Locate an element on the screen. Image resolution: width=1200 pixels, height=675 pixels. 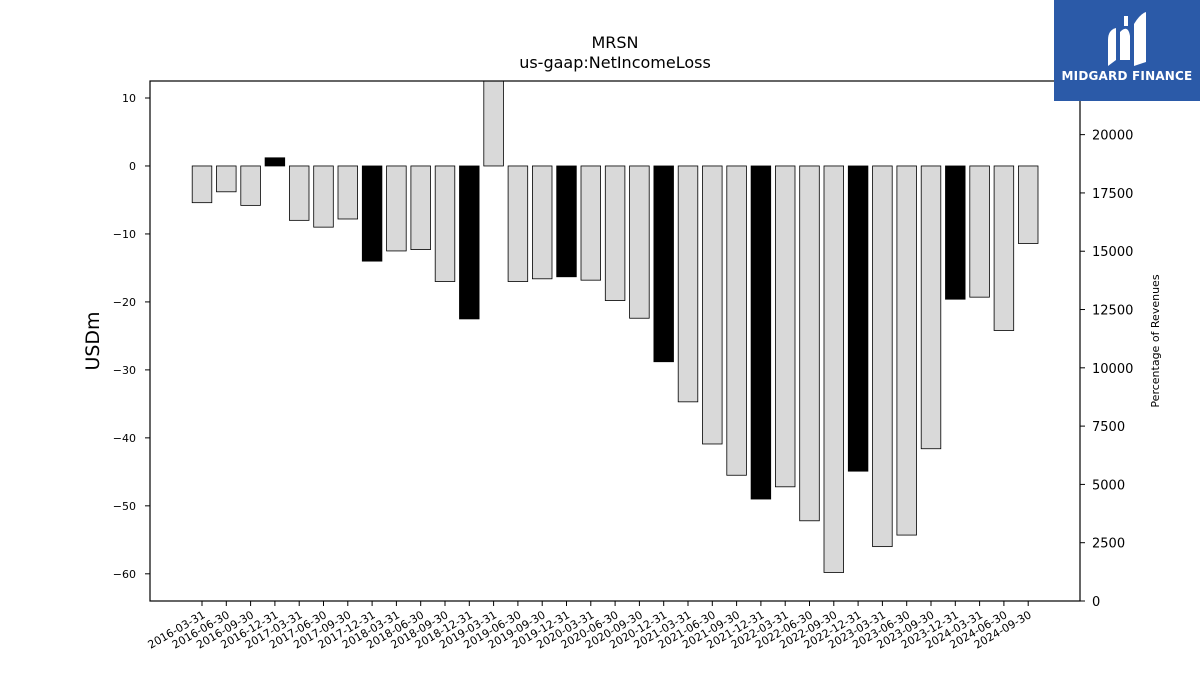
midgard-finance-logo: MIDGARD FINANCE is located at coordinates (1127, 50).